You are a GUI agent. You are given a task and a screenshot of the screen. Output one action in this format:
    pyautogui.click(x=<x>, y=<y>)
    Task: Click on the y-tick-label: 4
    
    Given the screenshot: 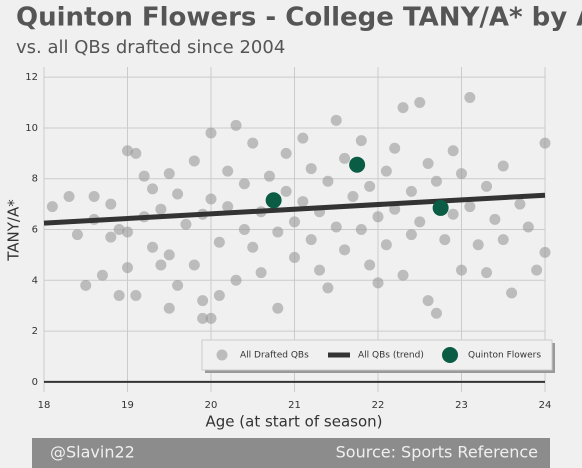 What is the action you would take?
    pyautogui.click(x=35, y=280)
    